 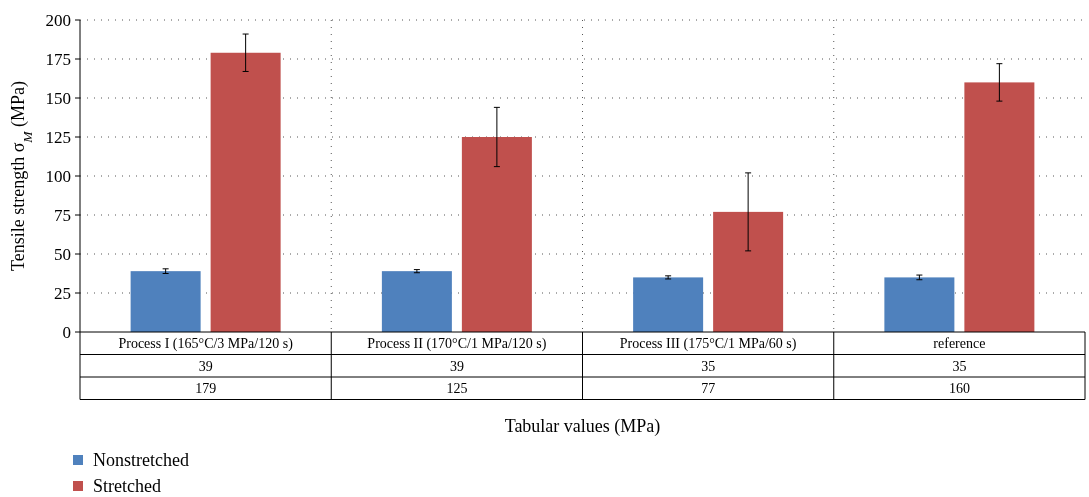 What do you see at coordinates (708, 389) in the screenshot?
I see `data-label: 77` at bounding box center [708, 389].